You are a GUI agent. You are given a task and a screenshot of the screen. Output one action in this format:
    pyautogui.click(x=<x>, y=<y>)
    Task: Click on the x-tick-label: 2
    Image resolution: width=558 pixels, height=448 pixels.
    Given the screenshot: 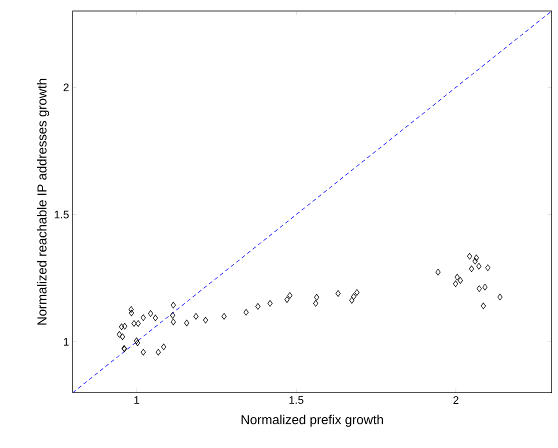 What is the action you would take?
    pyautogui.click(x=455, y=400)
    